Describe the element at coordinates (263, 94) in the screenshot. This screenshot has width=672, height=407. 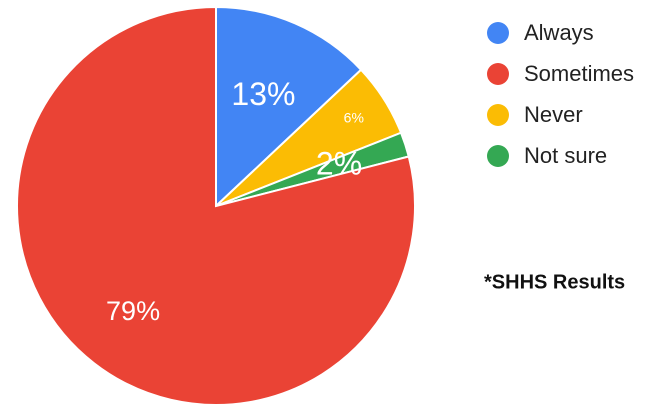
I see `data-label-always: 13%` at that location.